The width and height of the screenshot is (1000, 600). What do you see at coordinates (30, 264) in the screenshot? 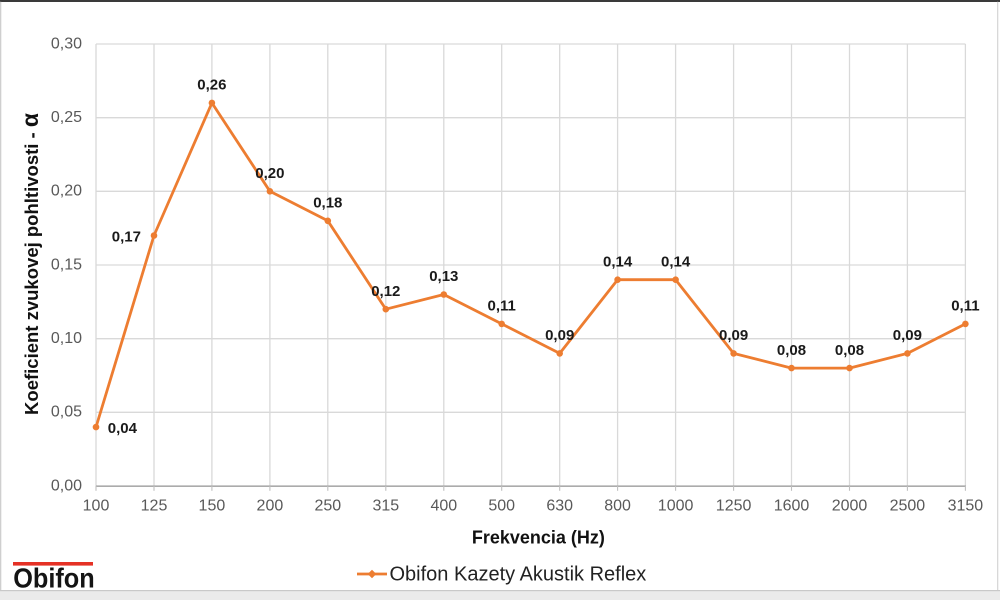
I see `svg-text:Koeficient zvukovej pohltivost: Koeficient zvukovej pohltivosti - α` at bounding box center [30, 264].